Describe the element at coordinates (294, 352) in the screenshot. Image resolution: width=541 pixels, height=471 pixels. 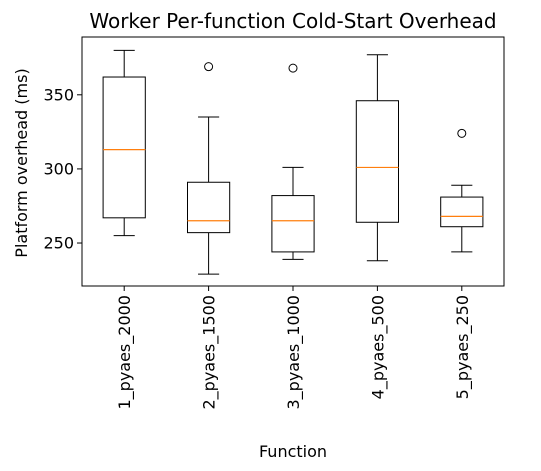
I see `x-tick-label: 3_pyaes_1000` at that location.